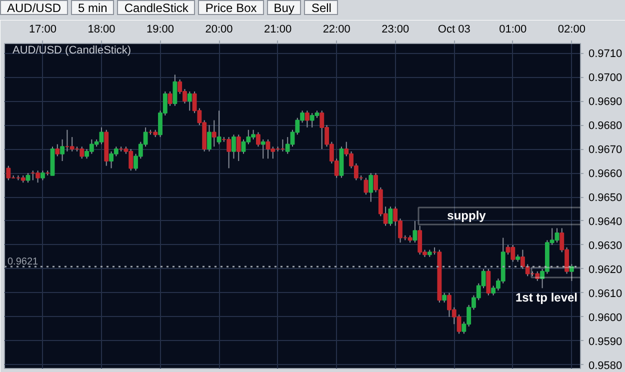  I want to click on y-tick-label: 0.9640, so click(605, 222).